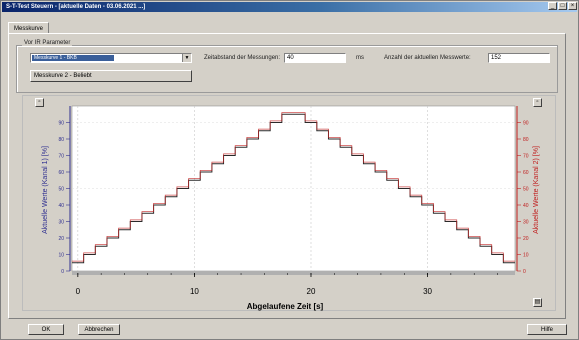  Describe the element at coordinates (537, 302) in the screenshot. I see `print-icon: ▤` at that location.